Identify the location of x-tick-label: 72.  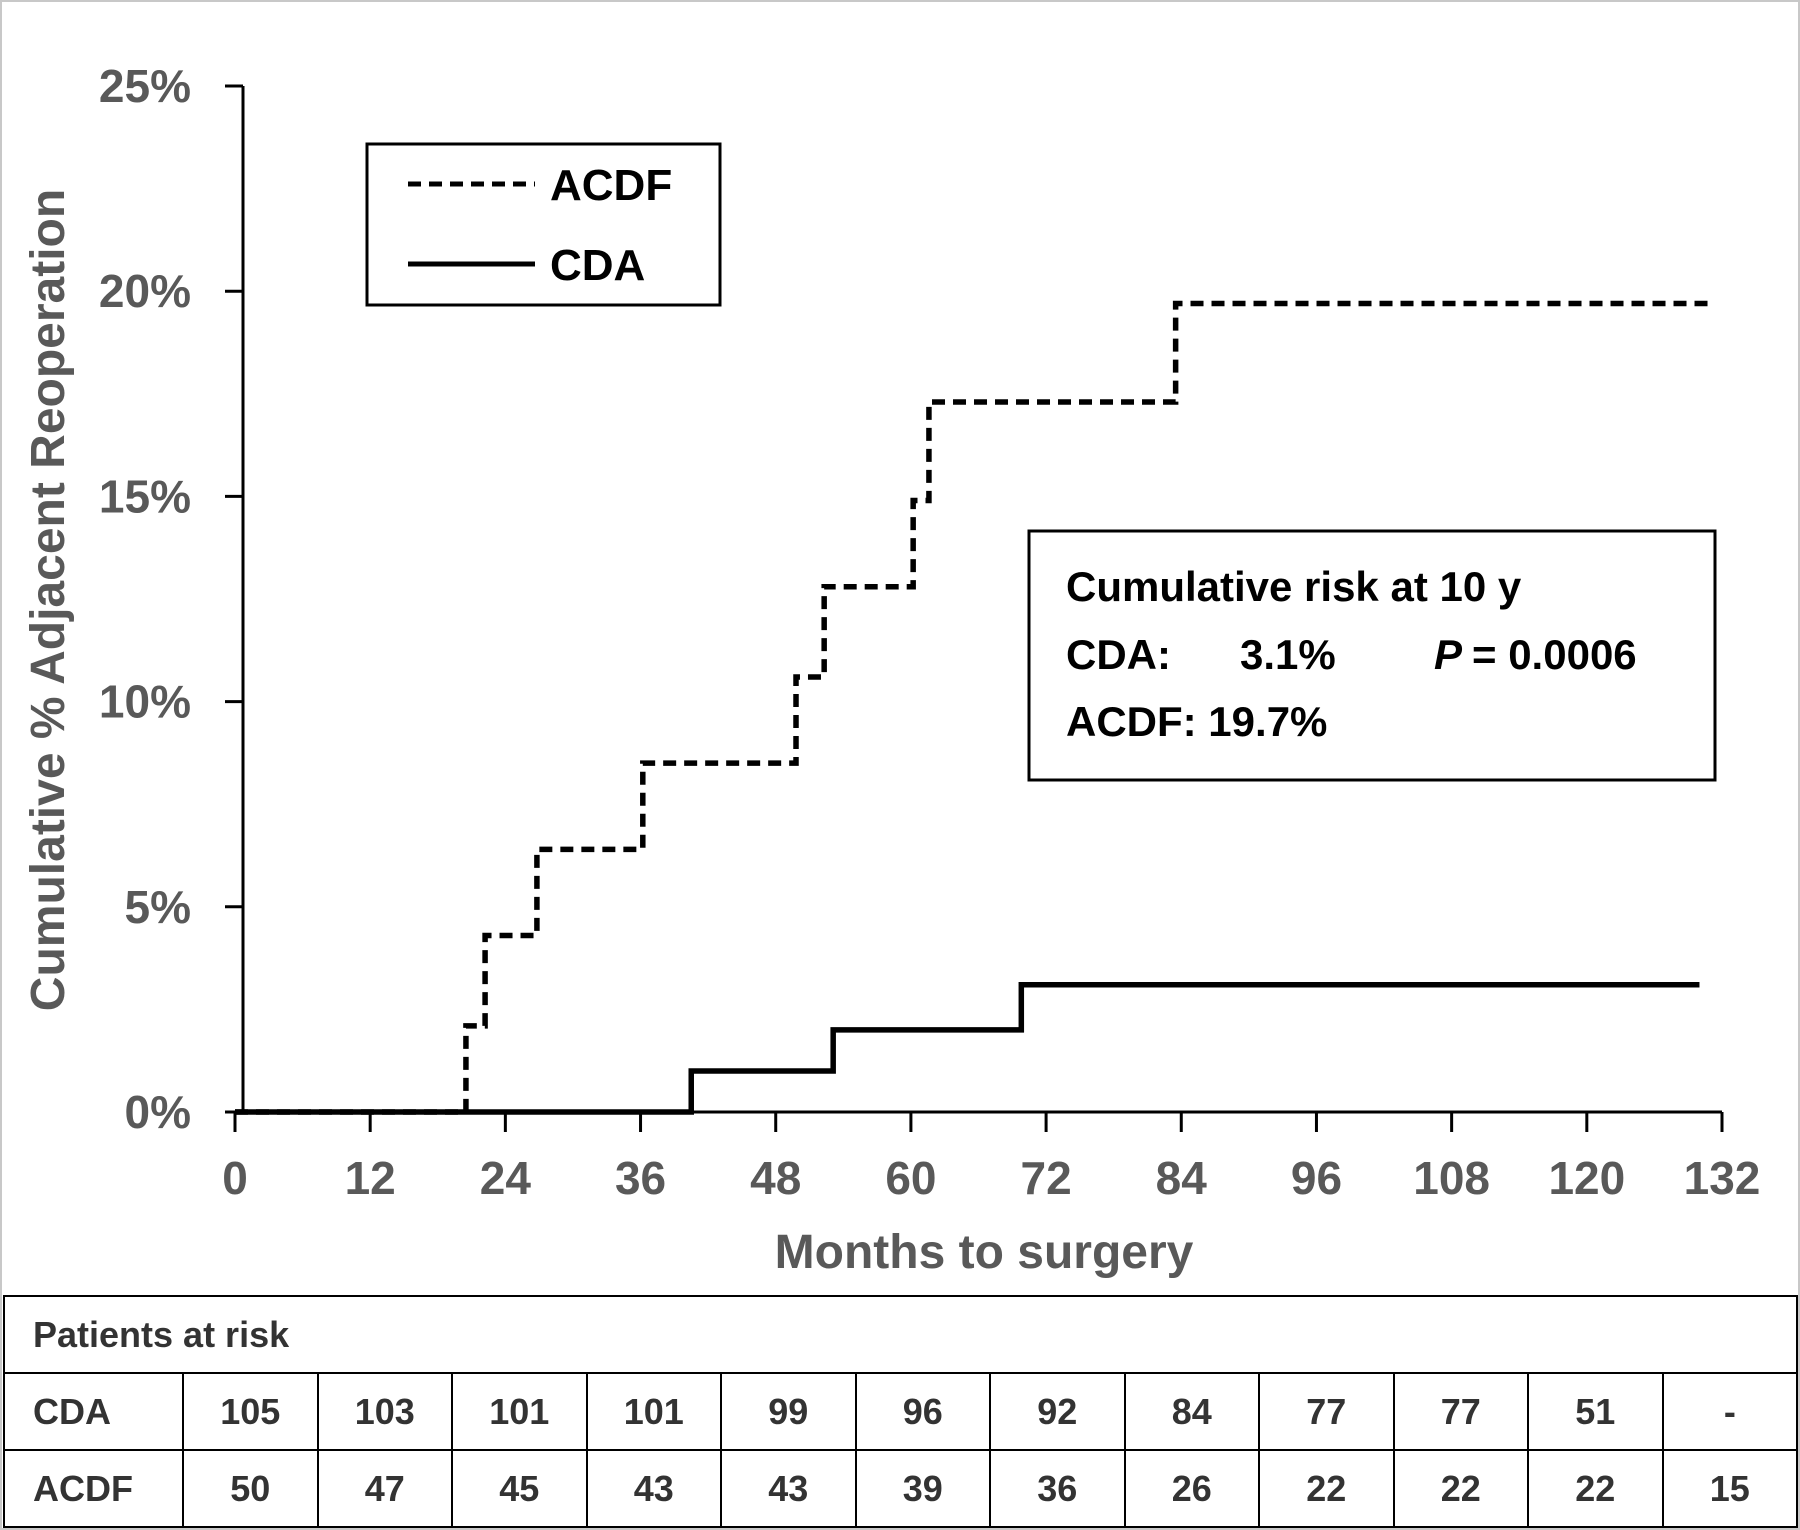
(1046, 1178).